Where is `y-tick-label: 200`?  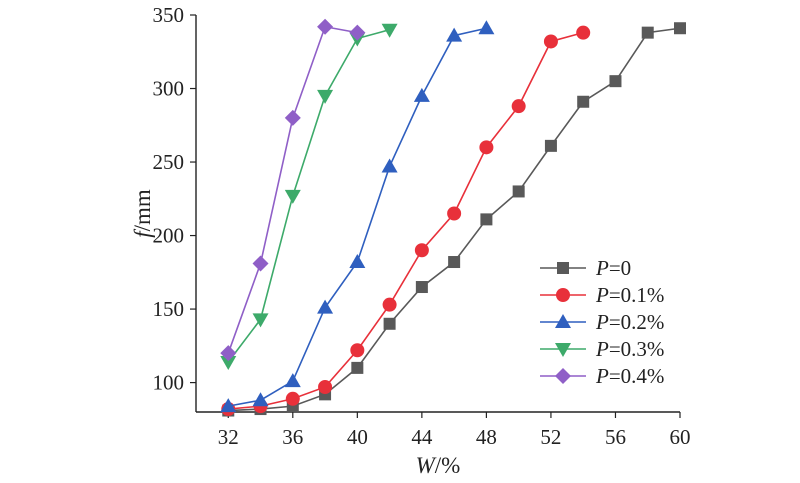
y-tick-label: 200 is located at coordinates (169, 236).